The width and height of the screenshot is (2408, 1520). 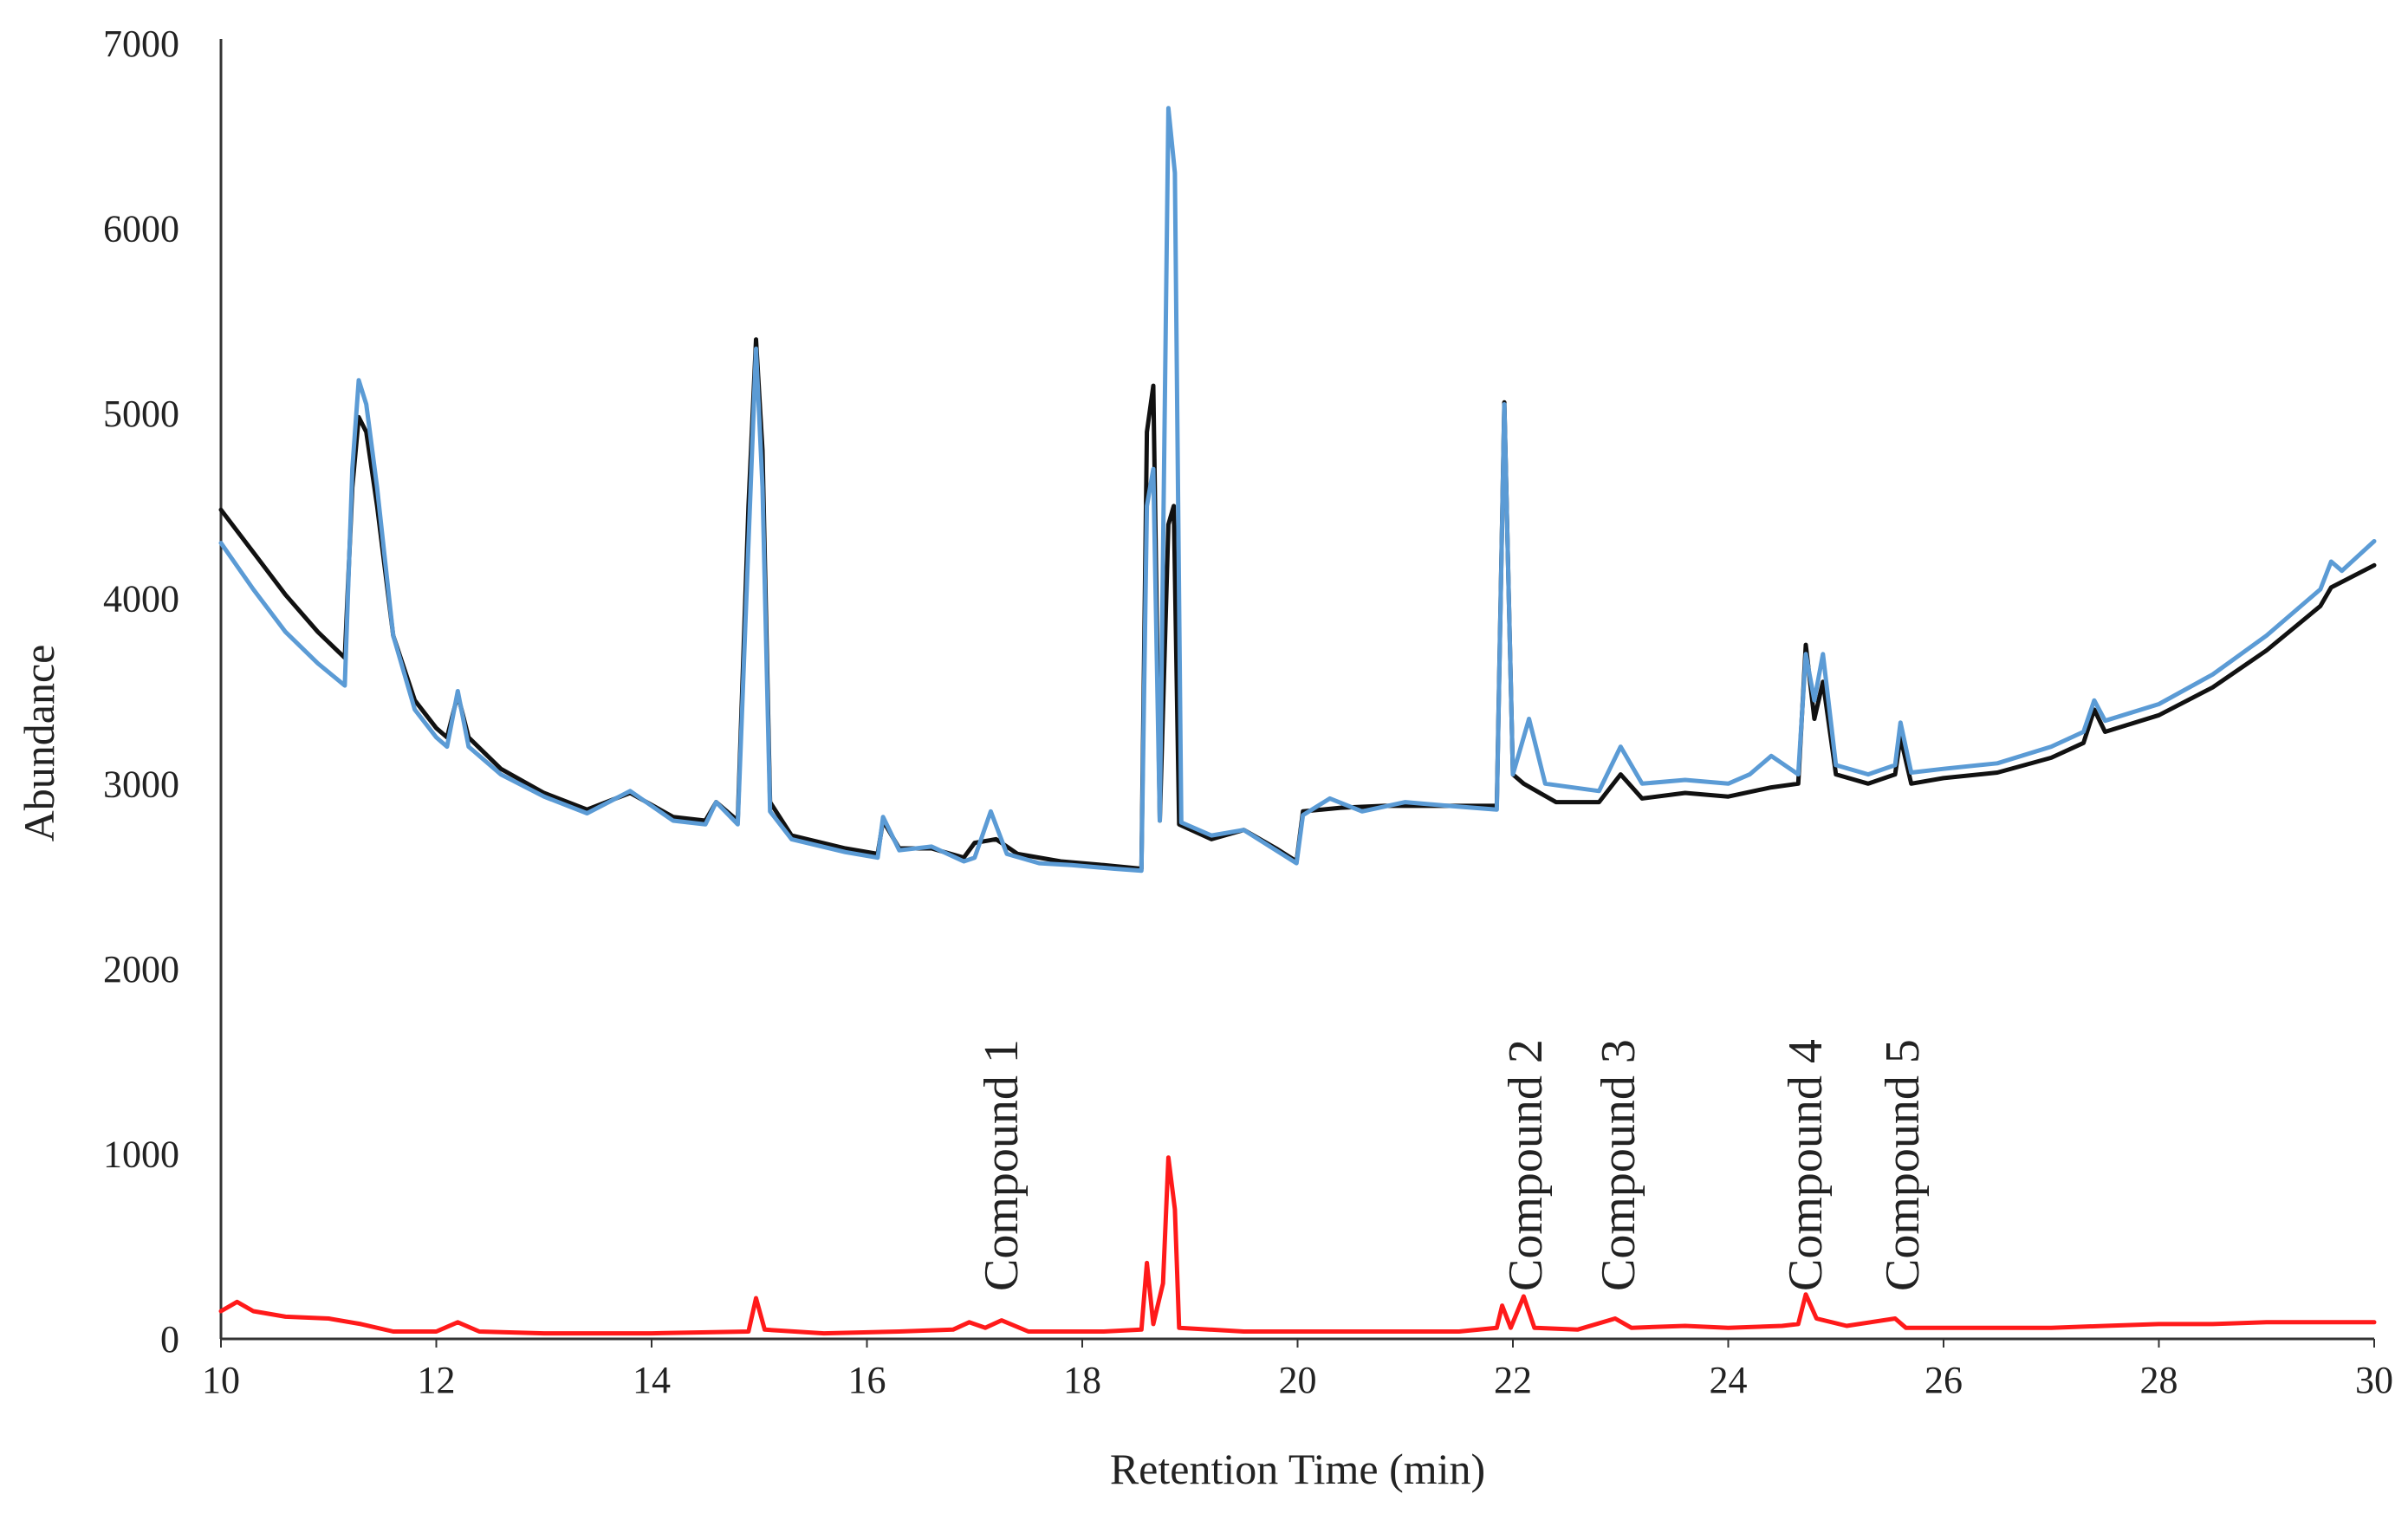 What do you see at coordinates (2374, 1380) in the screenshot?
I see `x-tick-label: 30` at bounding box center [2374, 1380].